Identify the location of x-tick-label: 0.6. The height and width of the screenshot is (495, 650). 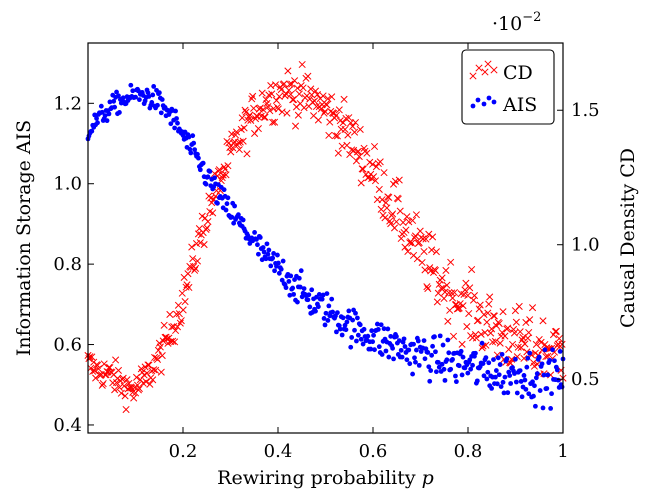
(373, 451).